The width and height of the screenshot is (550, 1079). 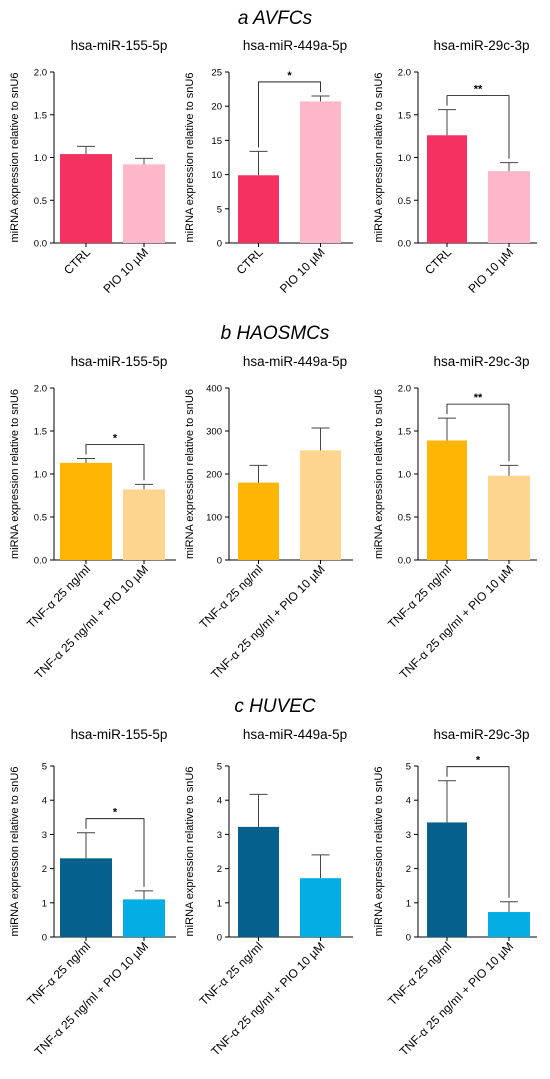 What do you see at coordinates (275, 706) in the screenshot?
I see `section-title: c HUVEC` at bounding box center [275, 706].